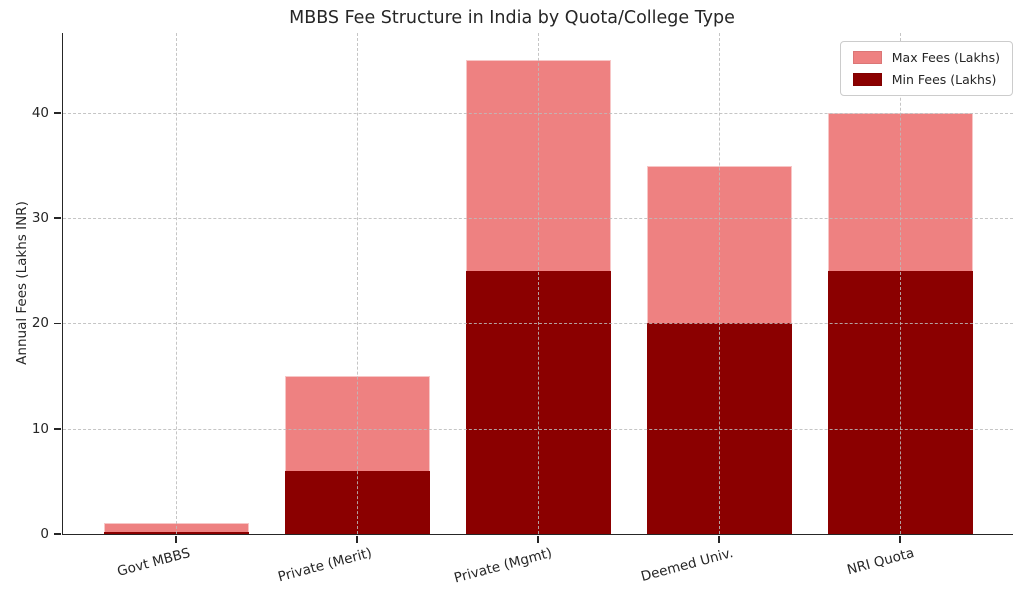  What do you see at coordinates (881, 562) in the screenshot?
I see `x-tick-label: NRI Quota` at bounding box center [881, 562].